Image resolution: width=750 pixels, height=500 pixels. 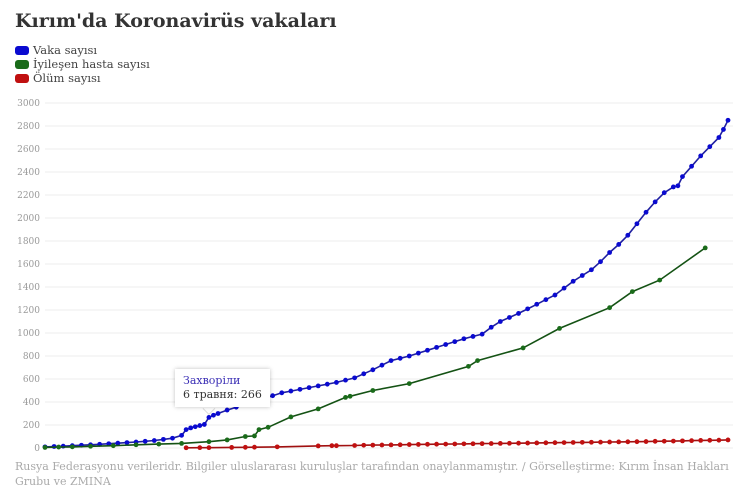 I want to click on legend-swatch-red, so click(x=22, y=78).